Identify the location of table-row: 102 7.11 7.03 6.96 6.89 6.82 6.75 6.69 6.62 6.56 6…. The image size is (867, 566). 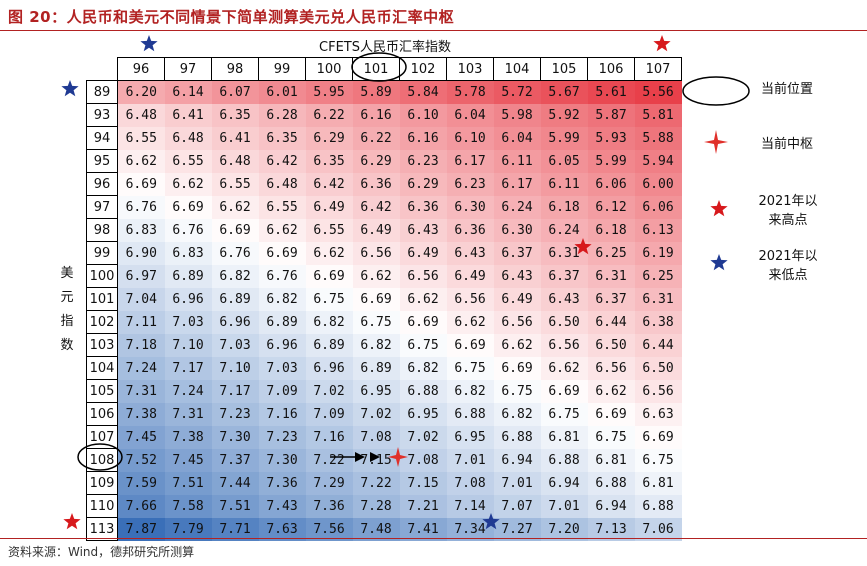
(384, 322).